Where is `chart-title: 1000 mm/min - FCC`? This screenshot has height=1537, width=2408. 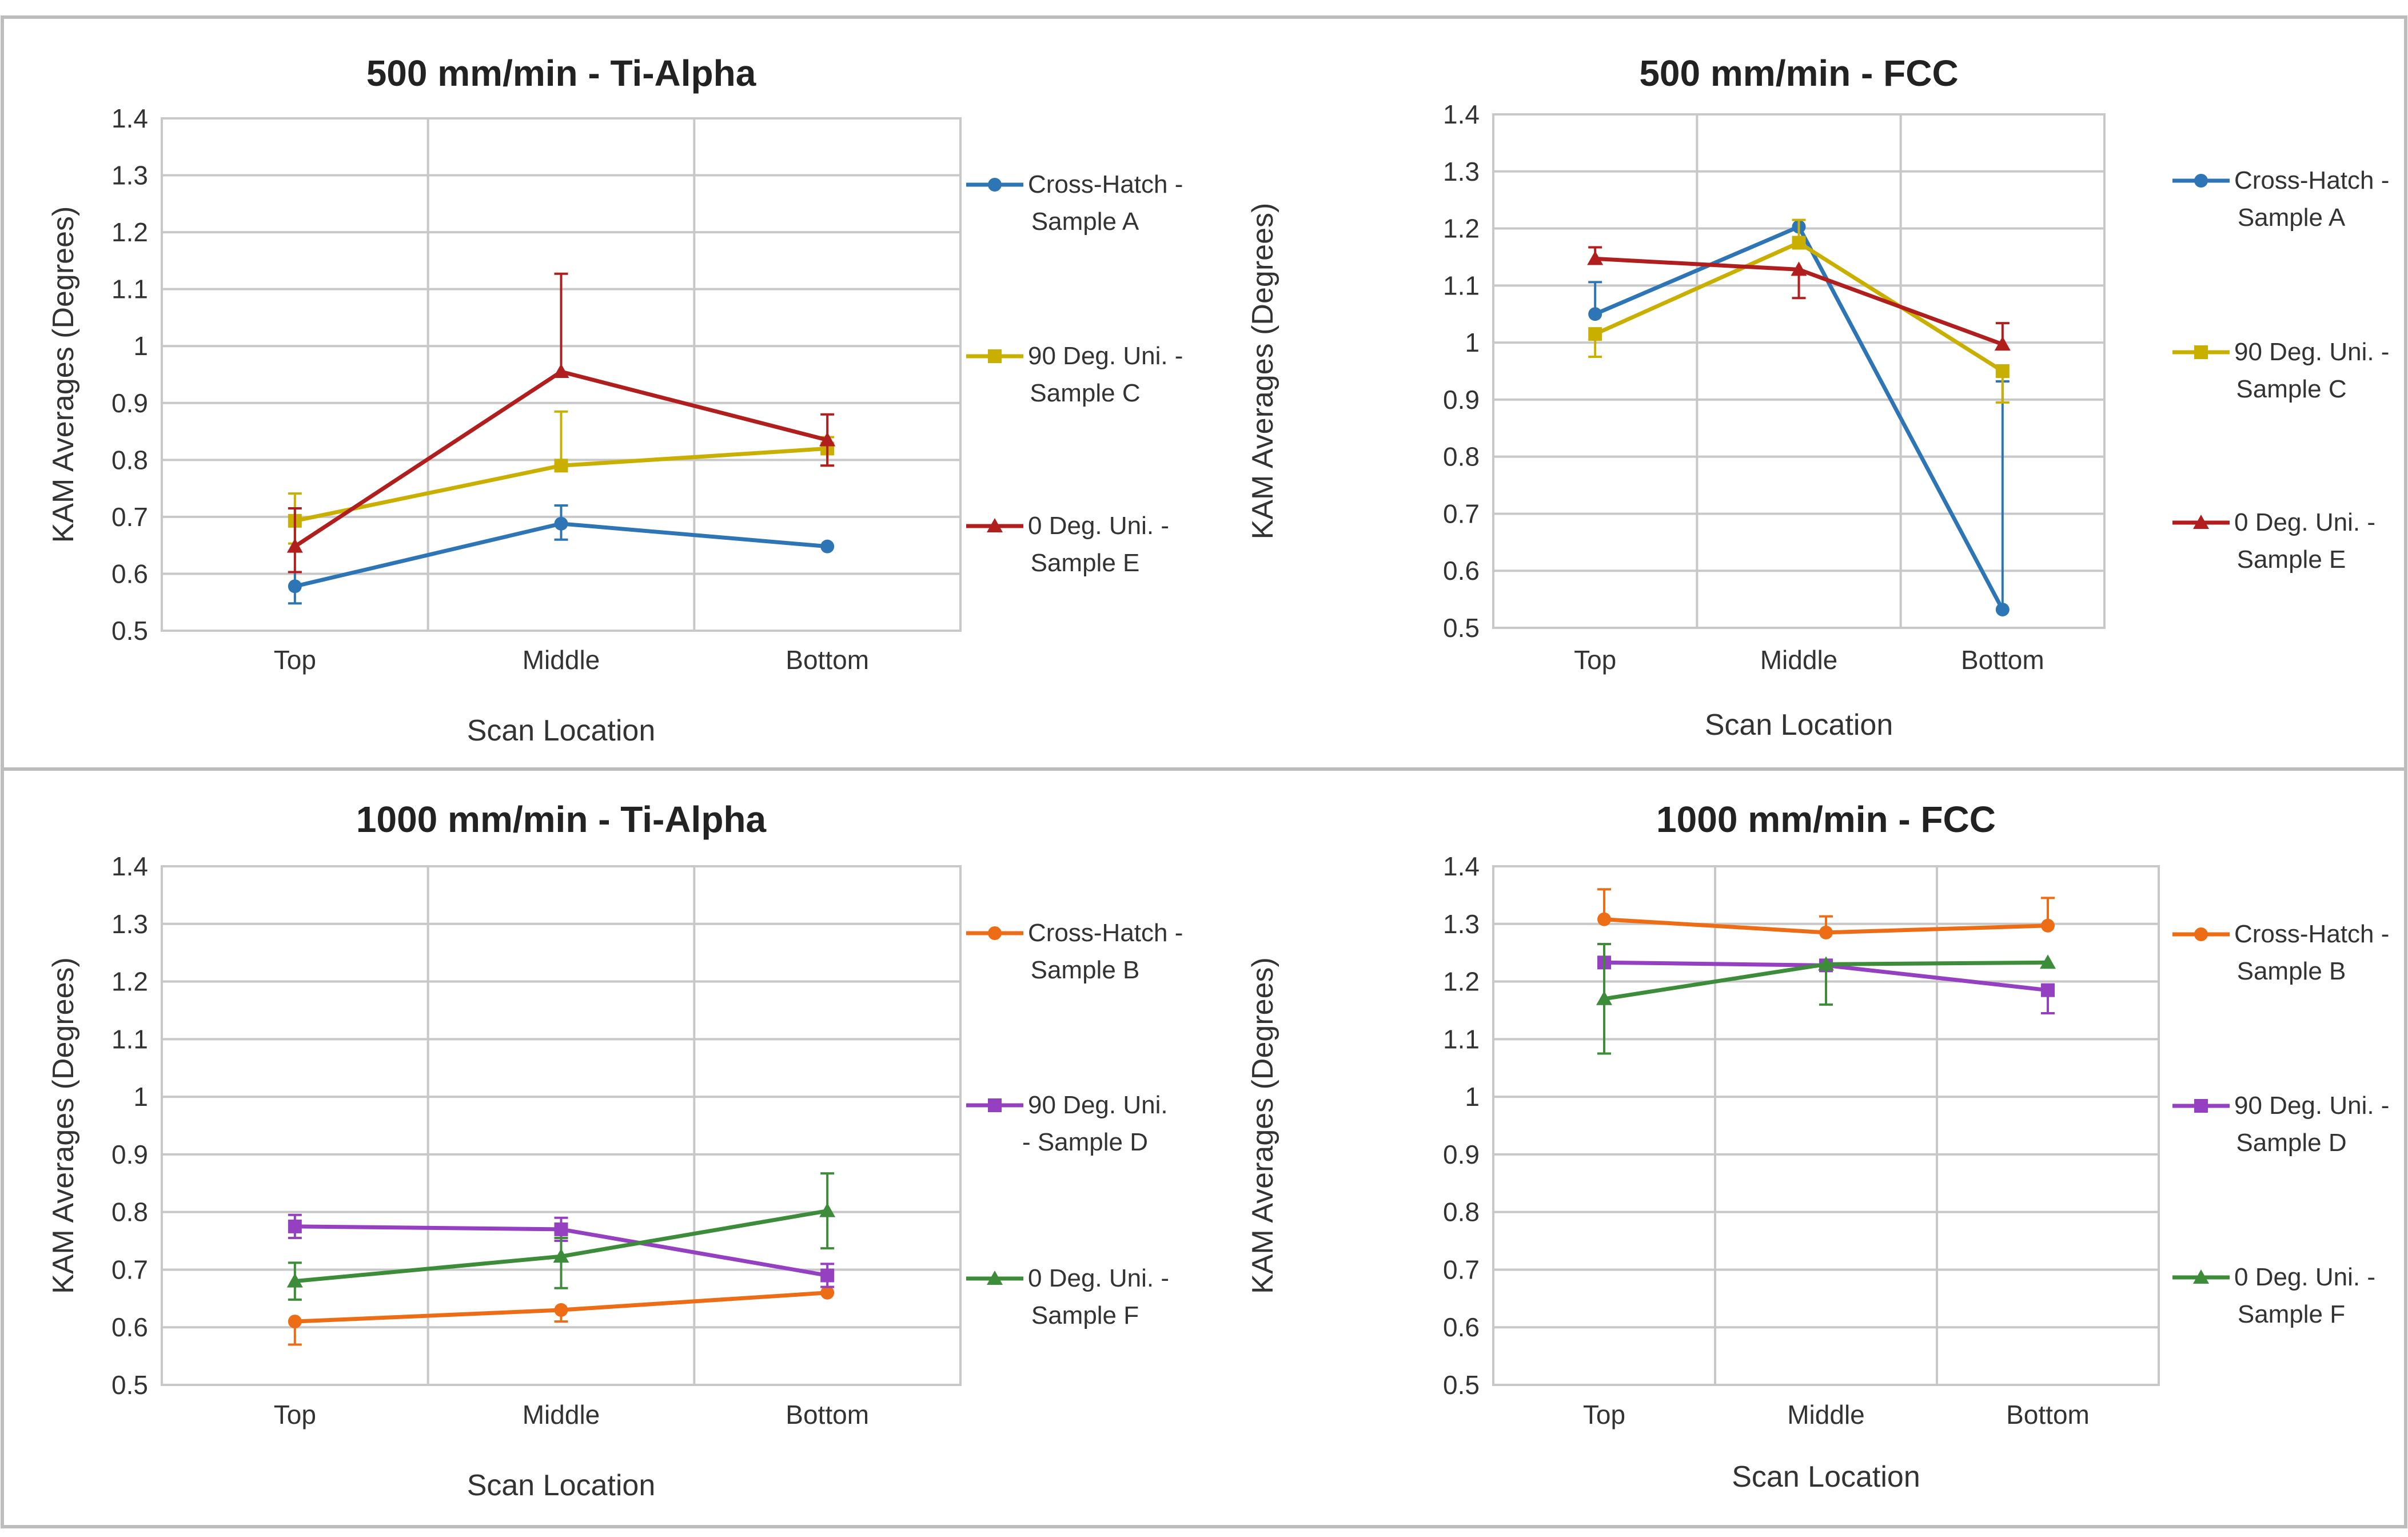
chart-title: 1000 mm/min - FCC is located at coordinates (1826, 819).